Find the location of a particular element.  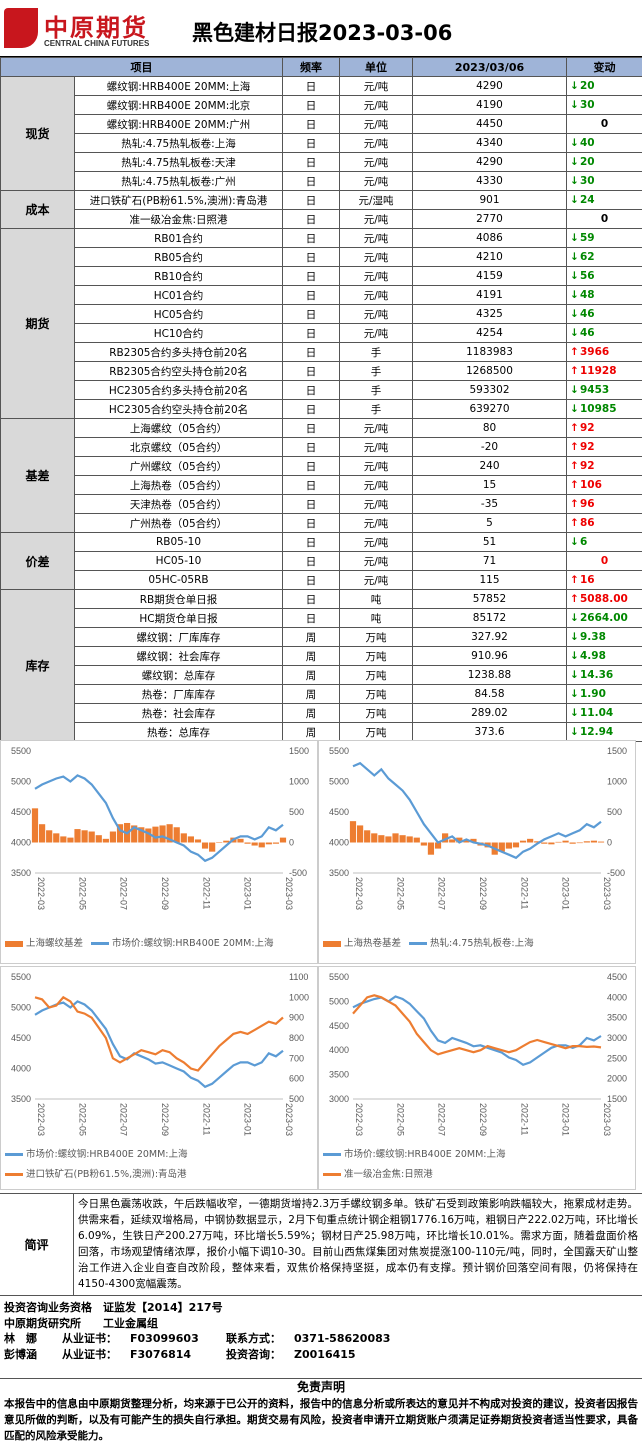

analyst-name: 林 娜 is located at coordinates (20, 1338).